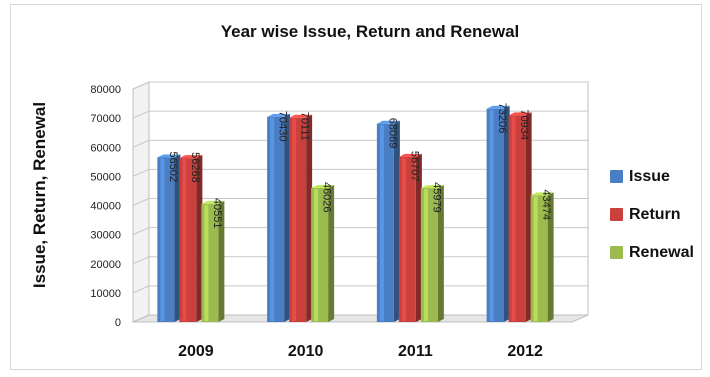  I want to click on data-label: 68069, so click(392, 133).